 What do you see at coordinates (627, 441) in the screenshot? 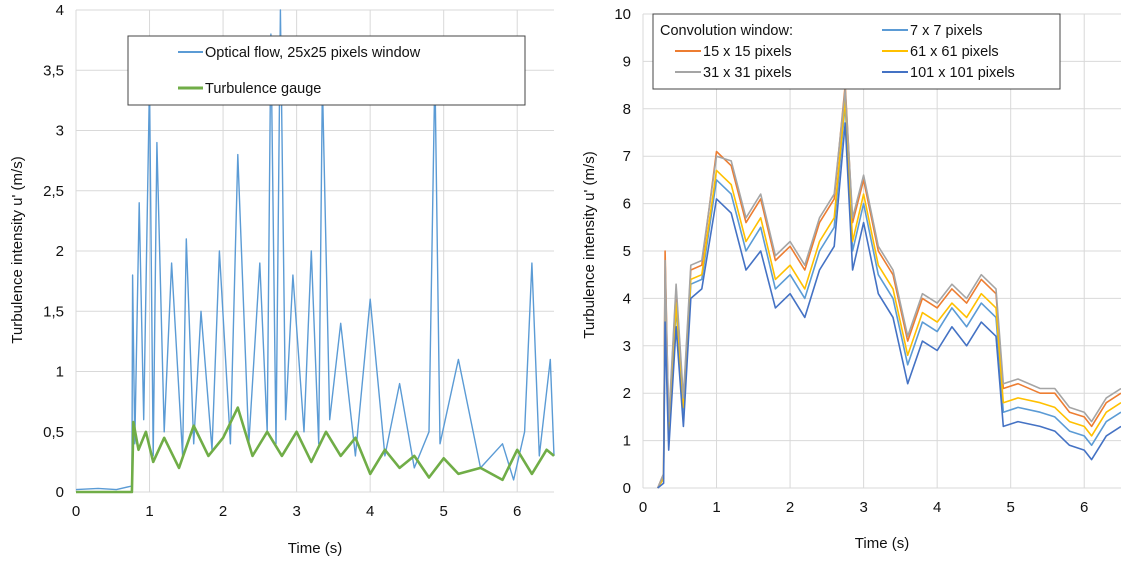
I see `right-y-tick-label: 1` at bounding box center [627, 441].